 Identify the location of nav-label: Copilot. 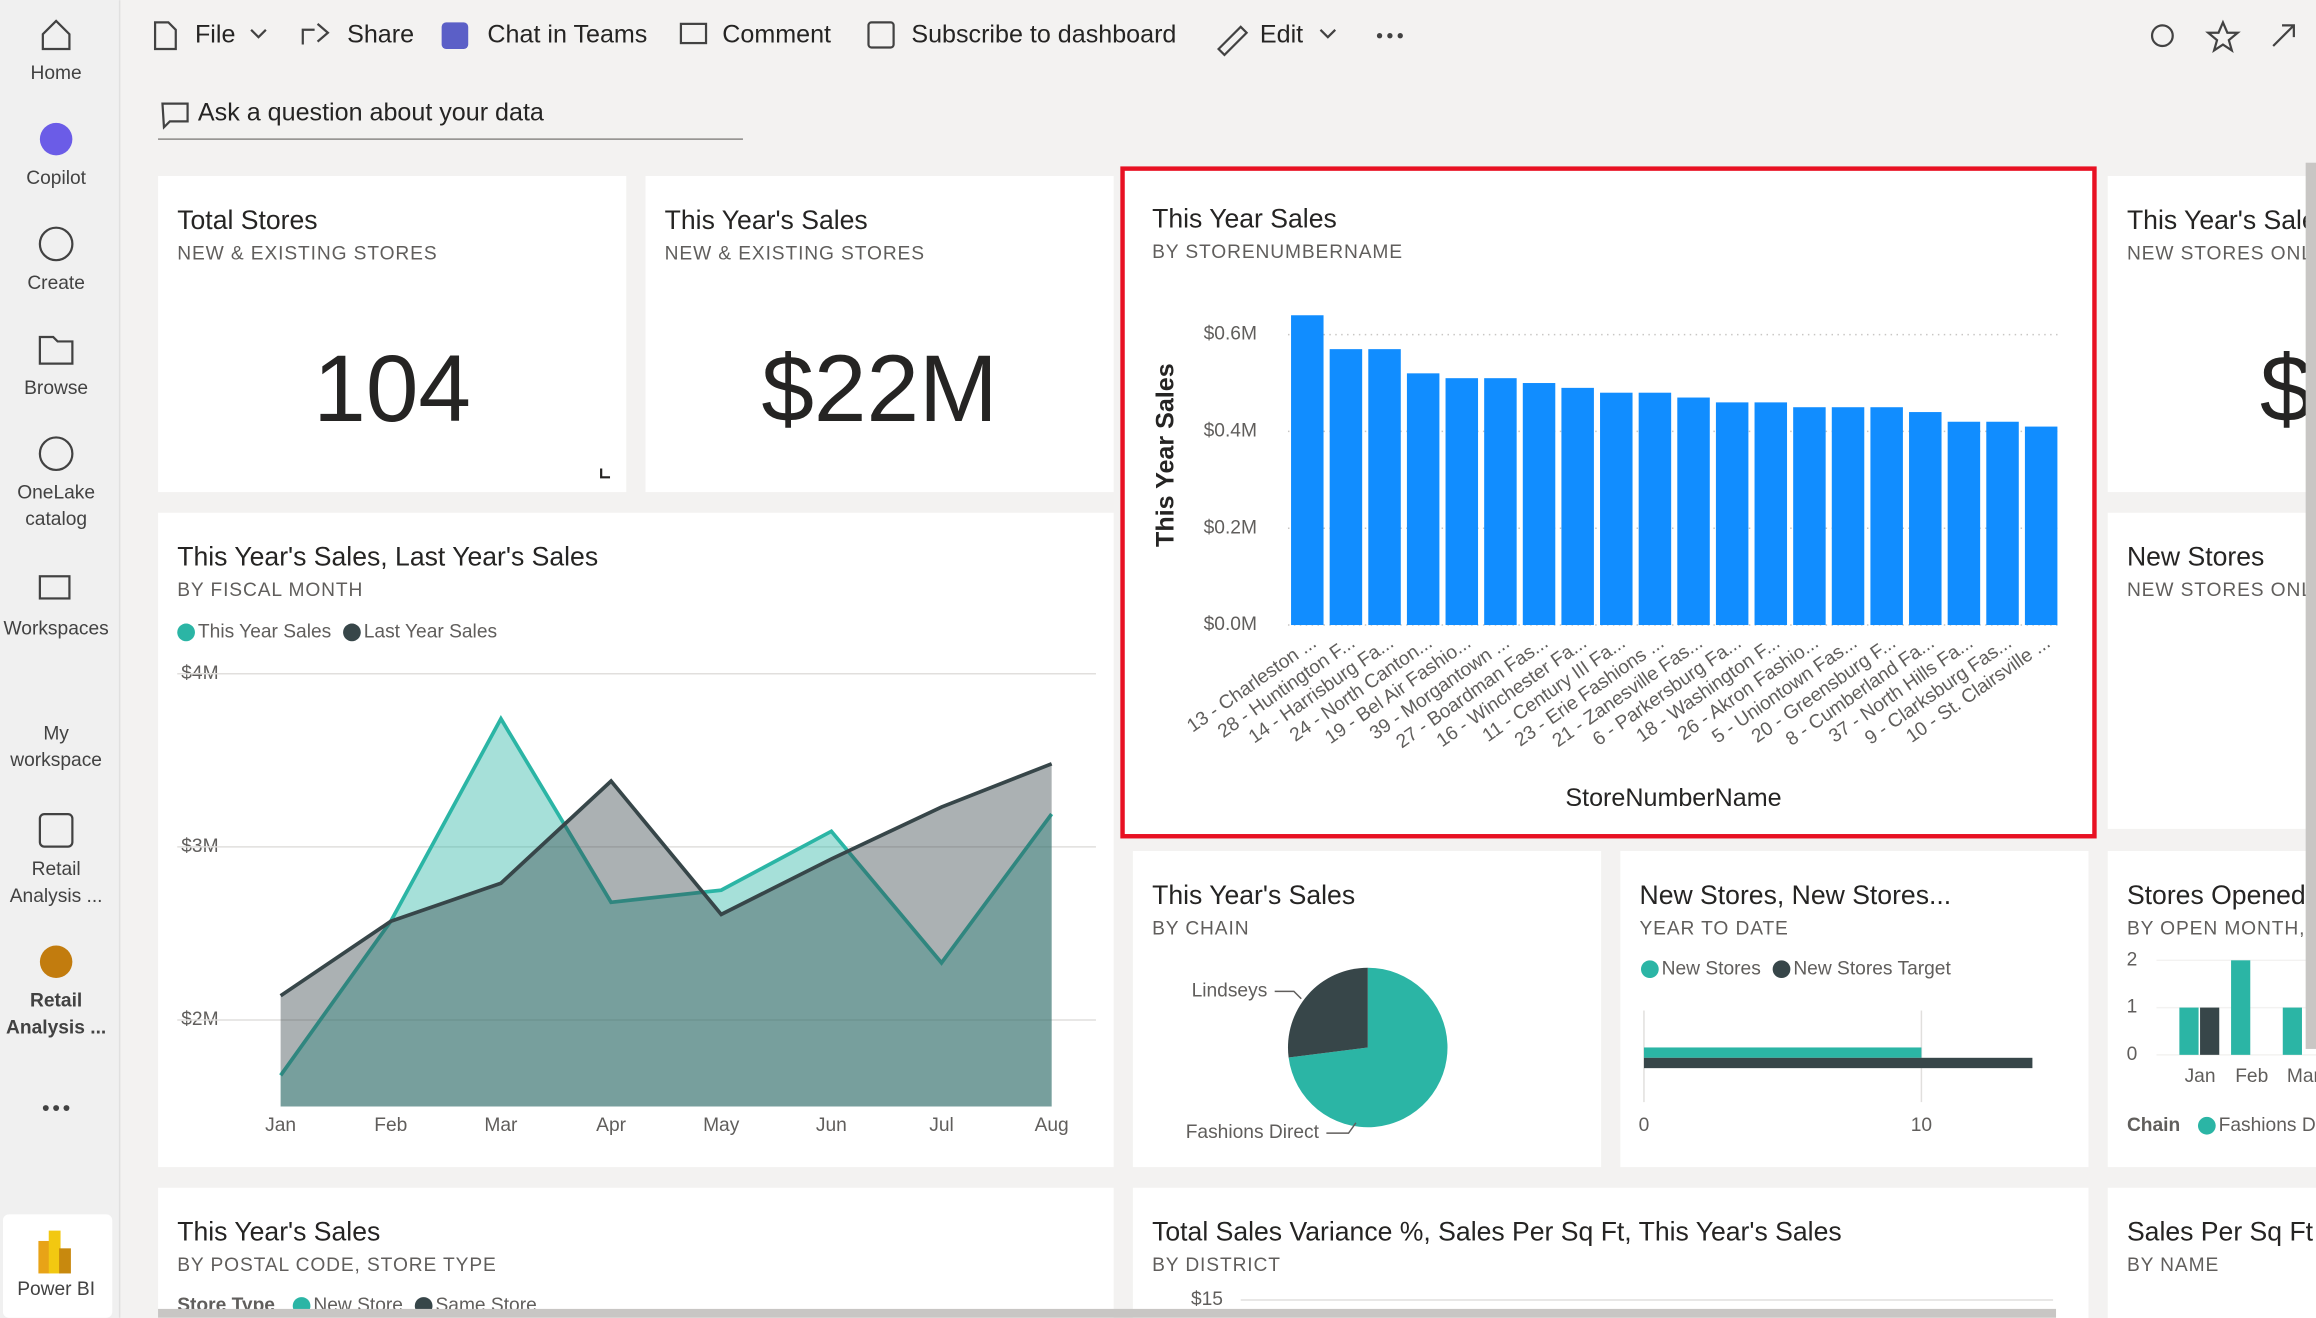
(56, 178).